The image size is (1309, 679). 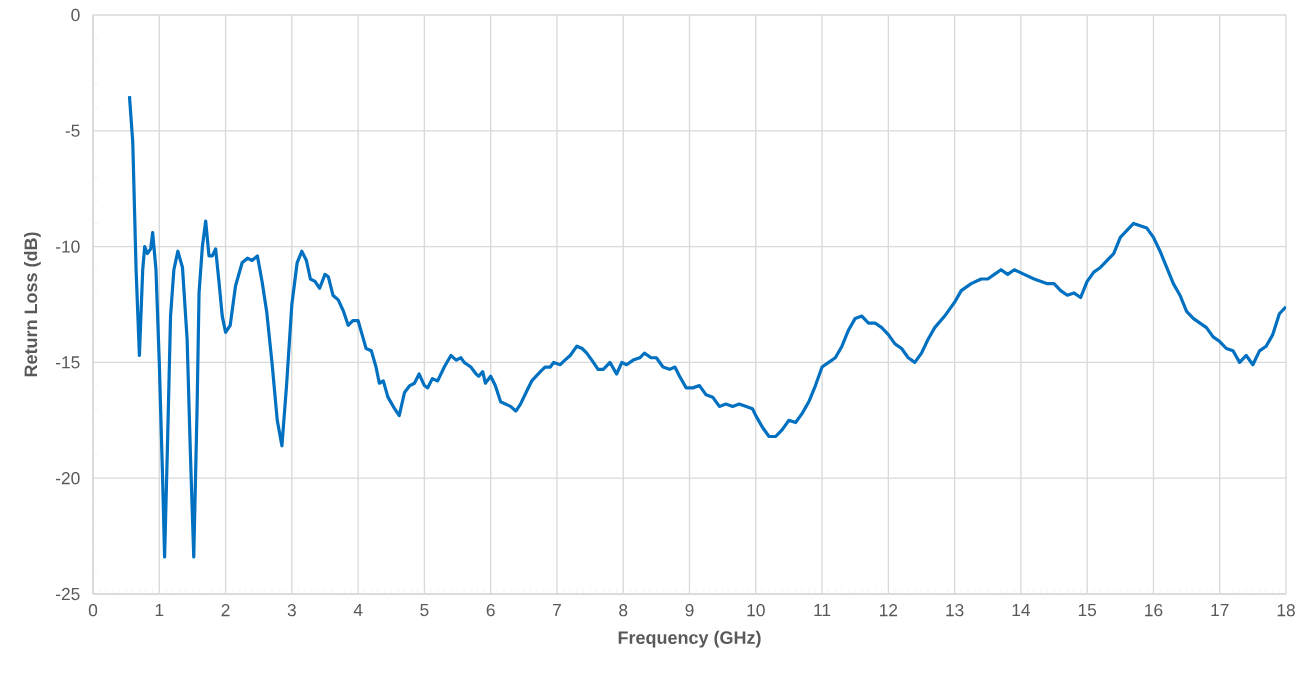 I want to click on x-axis-title: Frequency (GHz), so click(x=689, y=639).